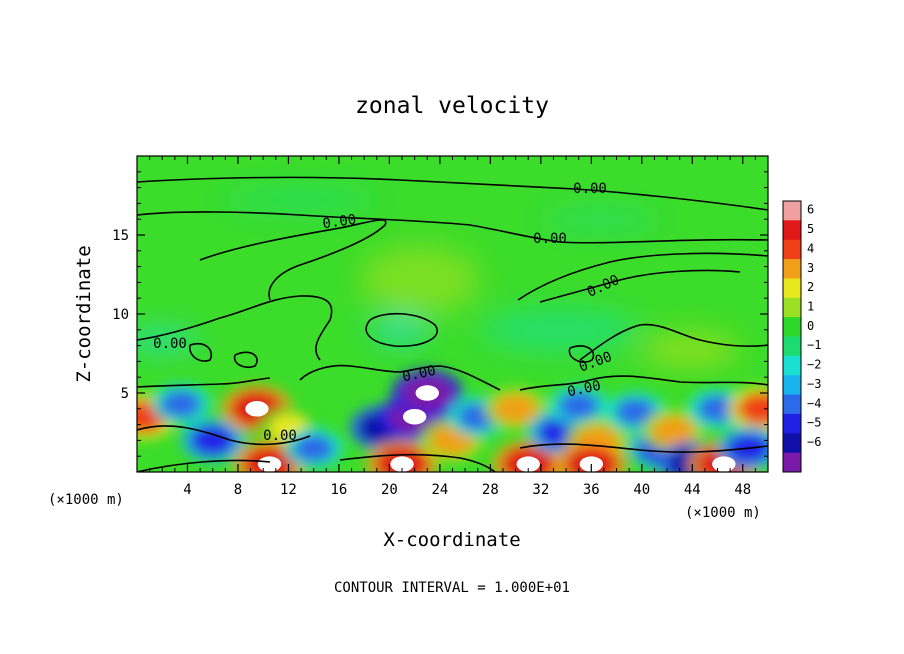 This screenshot has width=904, height=654. What do you see at coordinates (742, 490) in the screenshot?
I see `x-tick-label: 48` at bounding box center [742, 490].